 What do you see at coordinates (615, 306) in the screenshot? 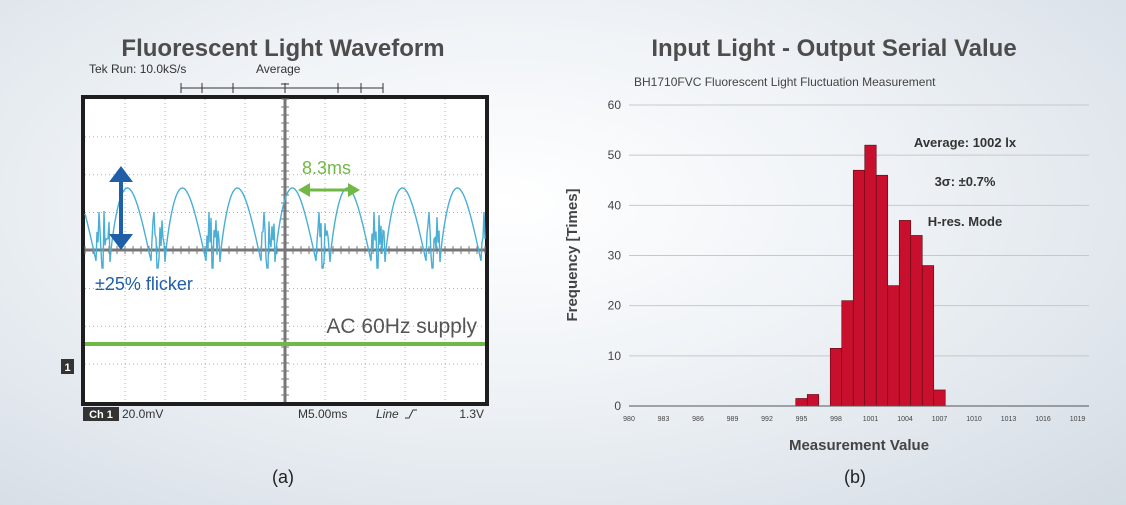
I see `y-tick-label: 20` at bounding box center [615, 306].